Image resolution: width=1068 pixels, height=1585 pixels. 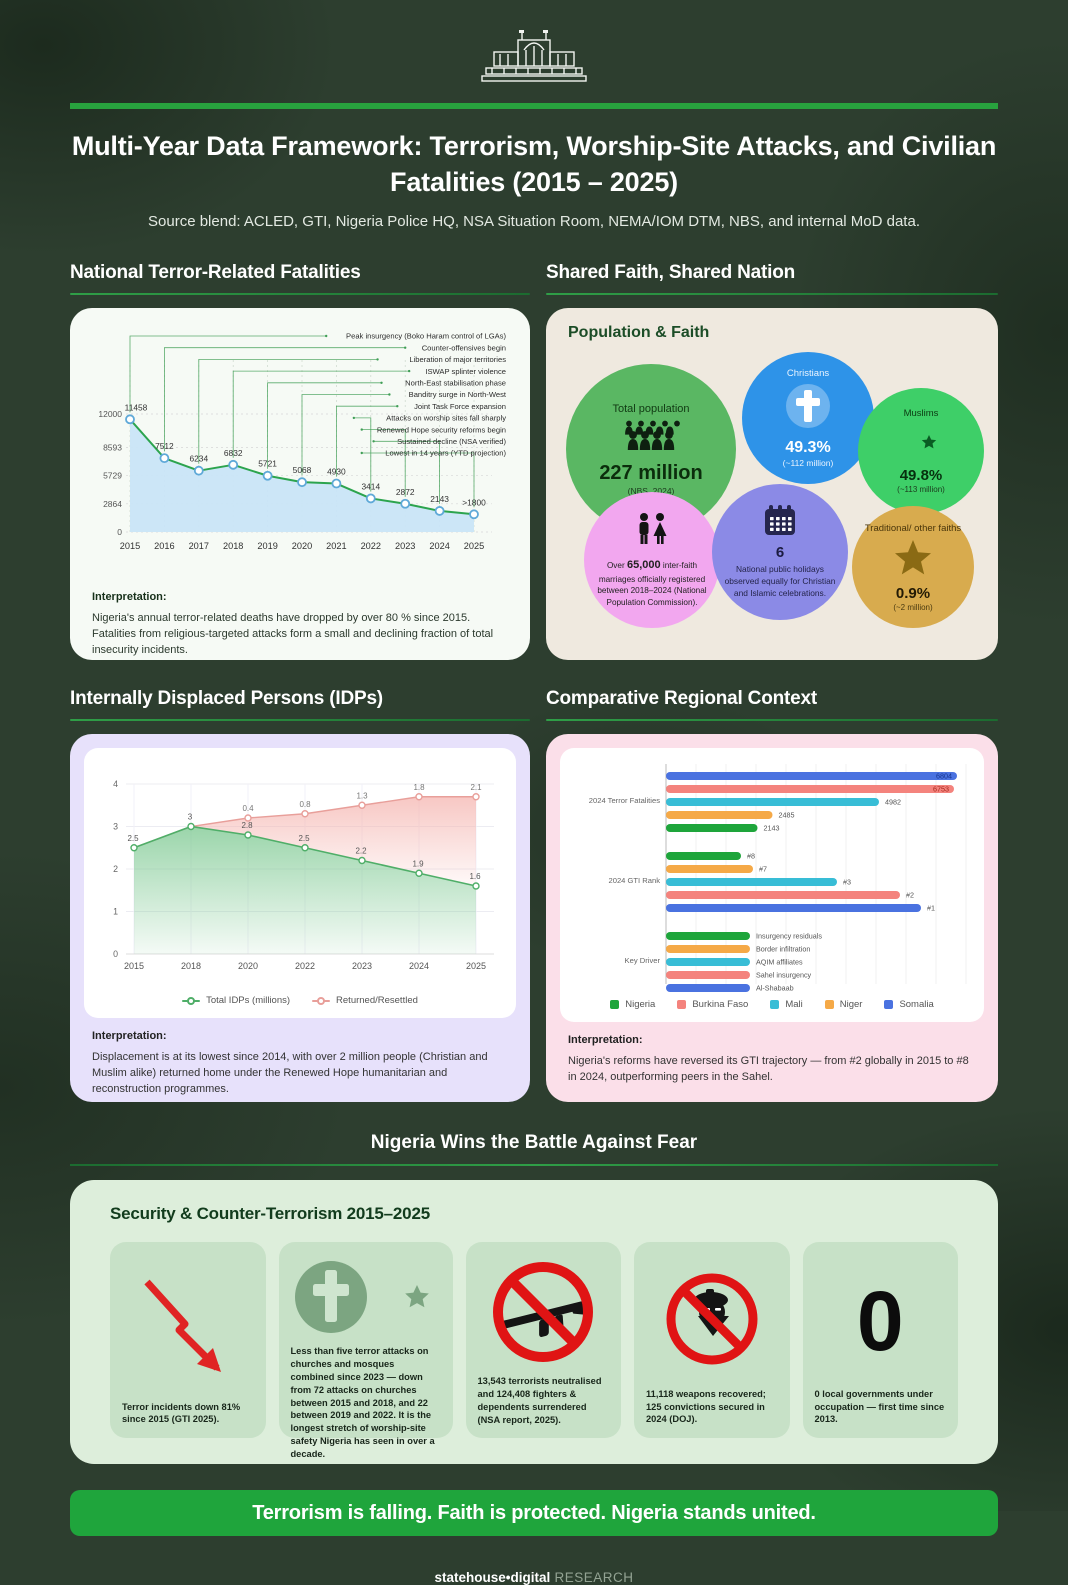 I want to click on section-title-fatalities: National Terror-Related Fatalities, so click(x=215, y=273).